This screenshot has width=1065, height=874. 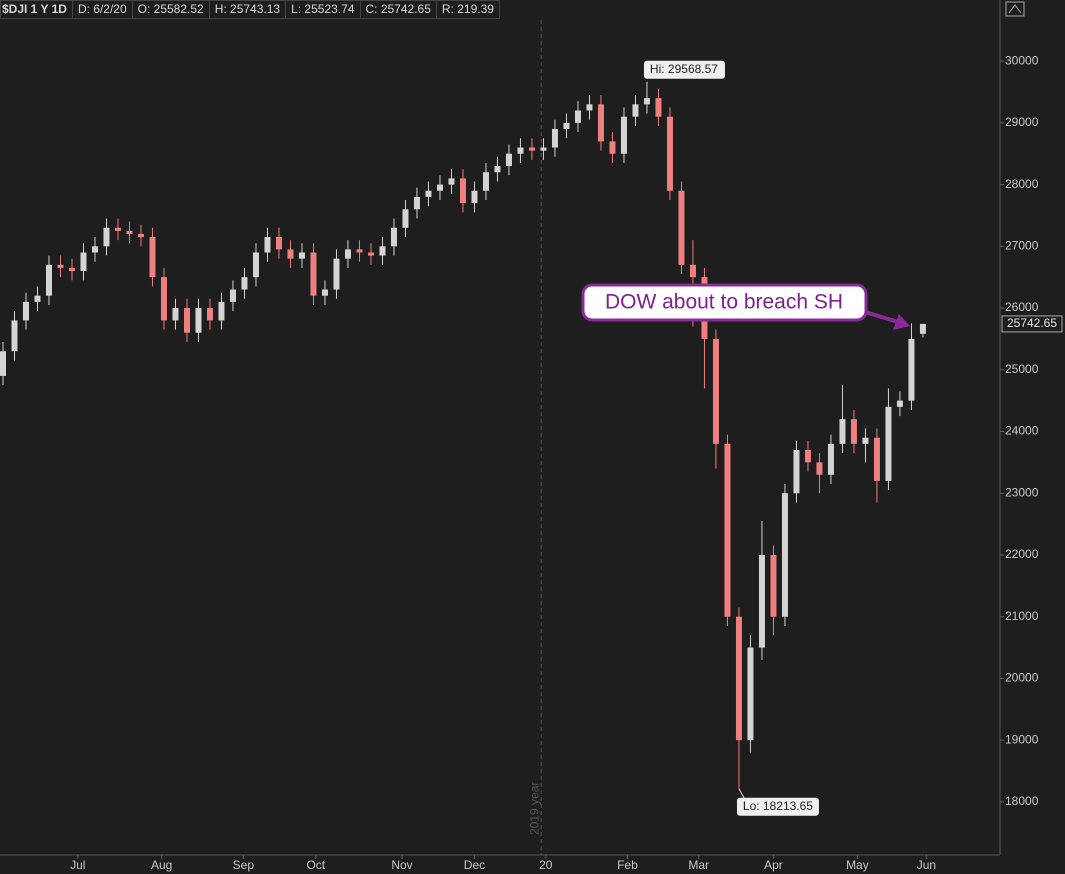 I want to click on y-tick-label: 26000, so click(x=1022, y=307).